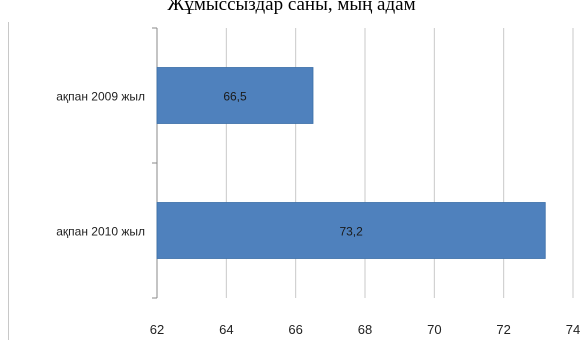 This screenshot has width=583, height=340. Describe the element at coordinates (503, 329) in the screenshot. I see `x-tick-label-72: 72` at that location.